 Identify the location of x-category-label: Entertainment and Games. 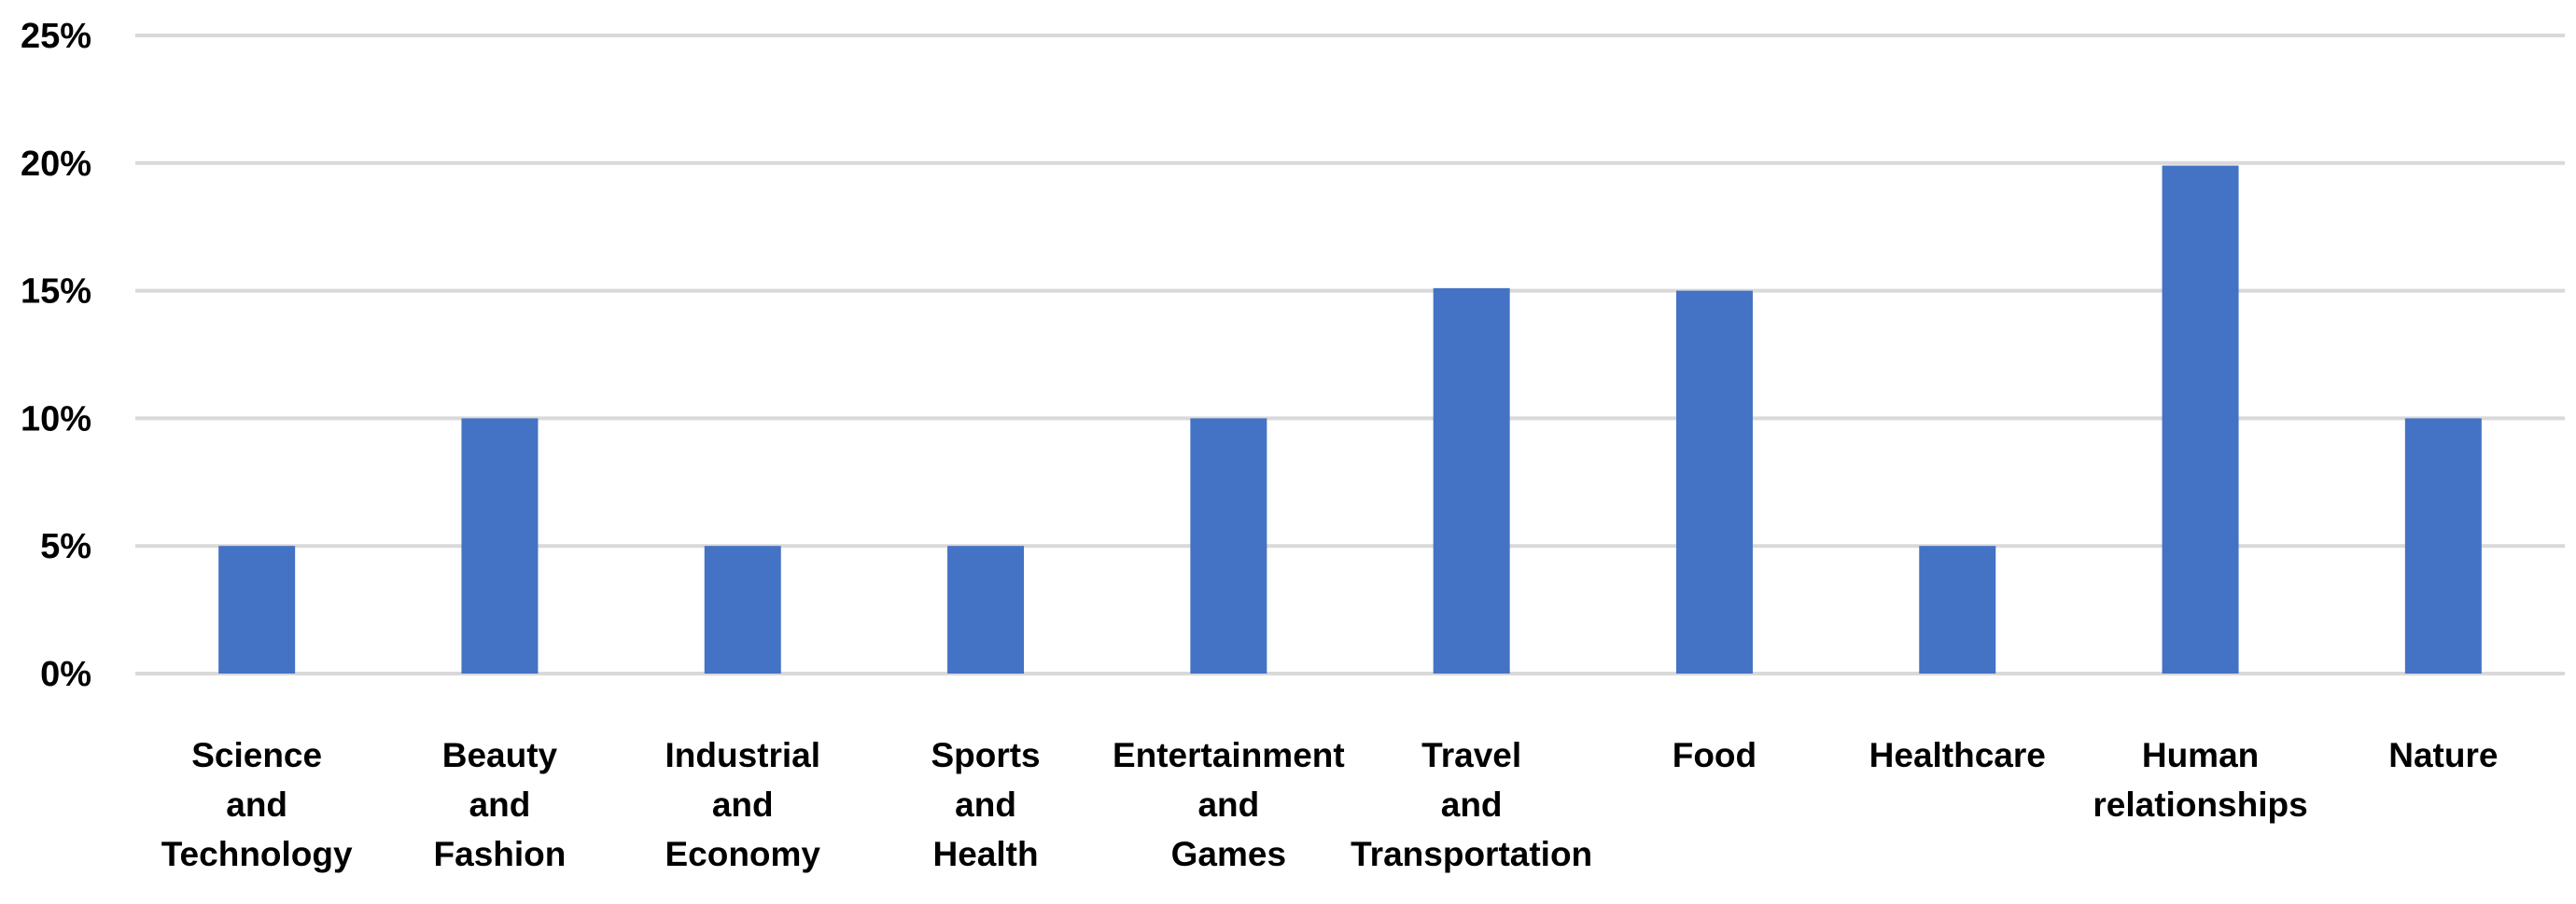
(1229, 804).